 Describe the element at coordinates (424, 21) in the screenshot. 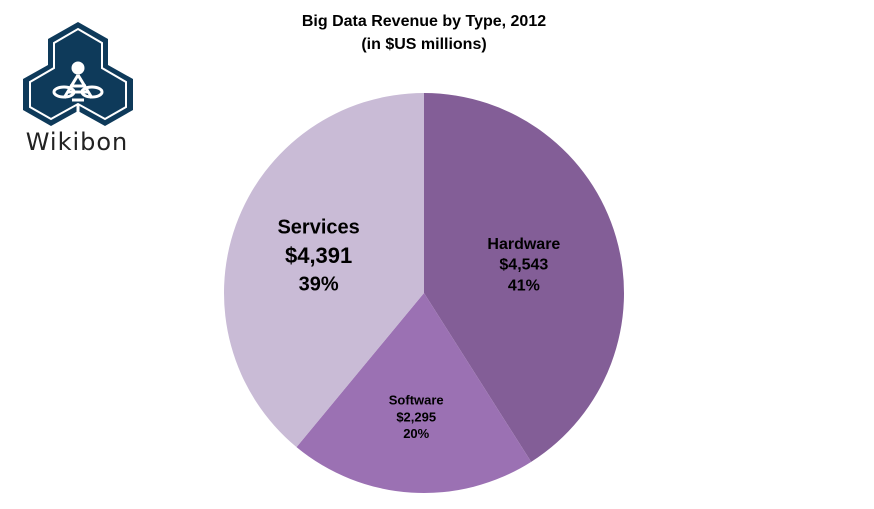

I see `chart-title: Big Data Revenue by Type, 2012` at that location.